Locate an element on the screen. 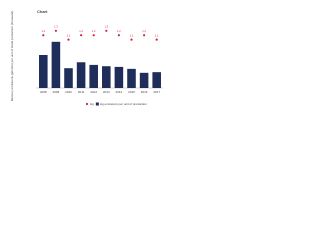  x-tick-label: 2012 is located at coordinates (93, 92).